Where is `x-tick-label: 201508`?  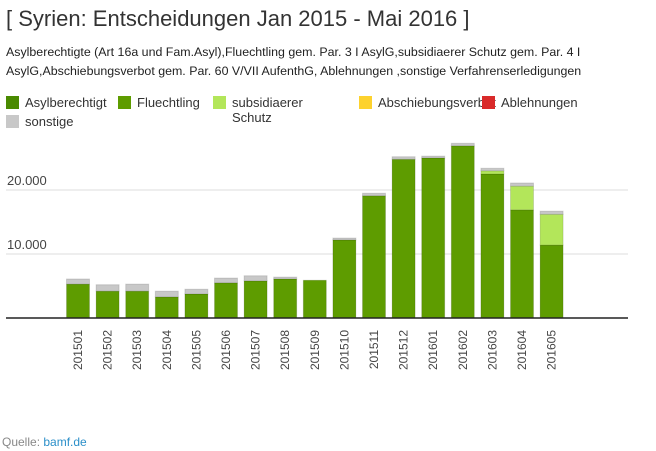
x-tick-label: 201508 is located at coordinates (285, 350).